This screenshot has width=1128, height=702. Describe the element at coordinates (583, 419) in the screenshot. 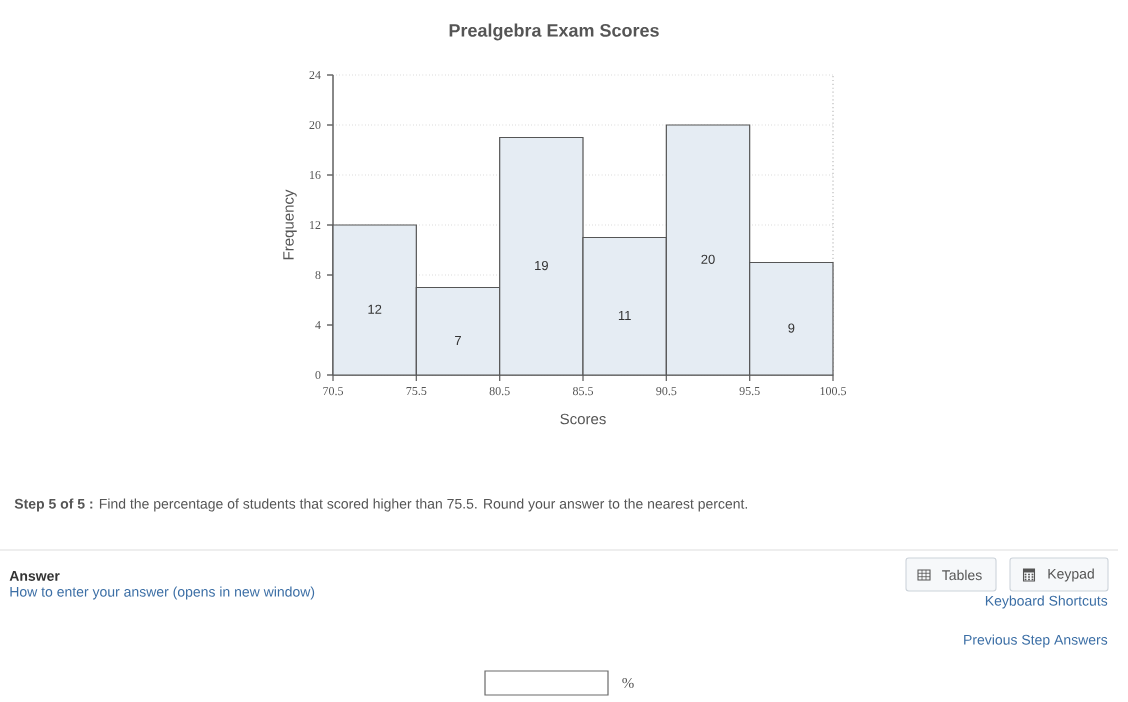

I see `x-axis-title: Scores` at that location.